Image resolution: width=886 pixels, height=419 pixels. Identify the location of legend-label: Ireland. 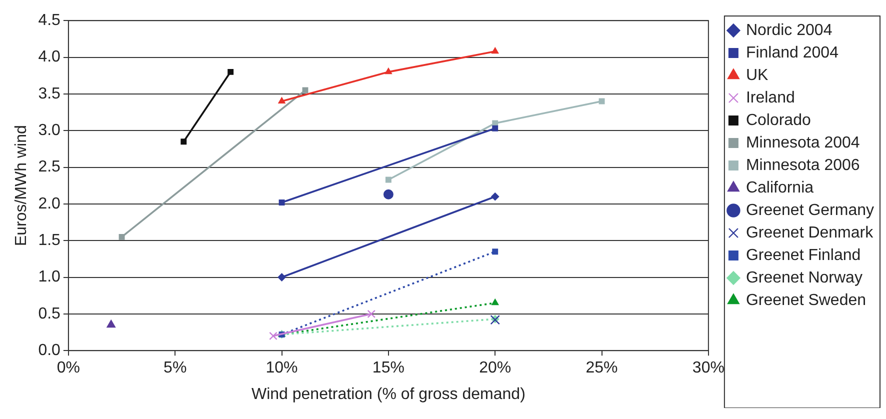
(770, 97).